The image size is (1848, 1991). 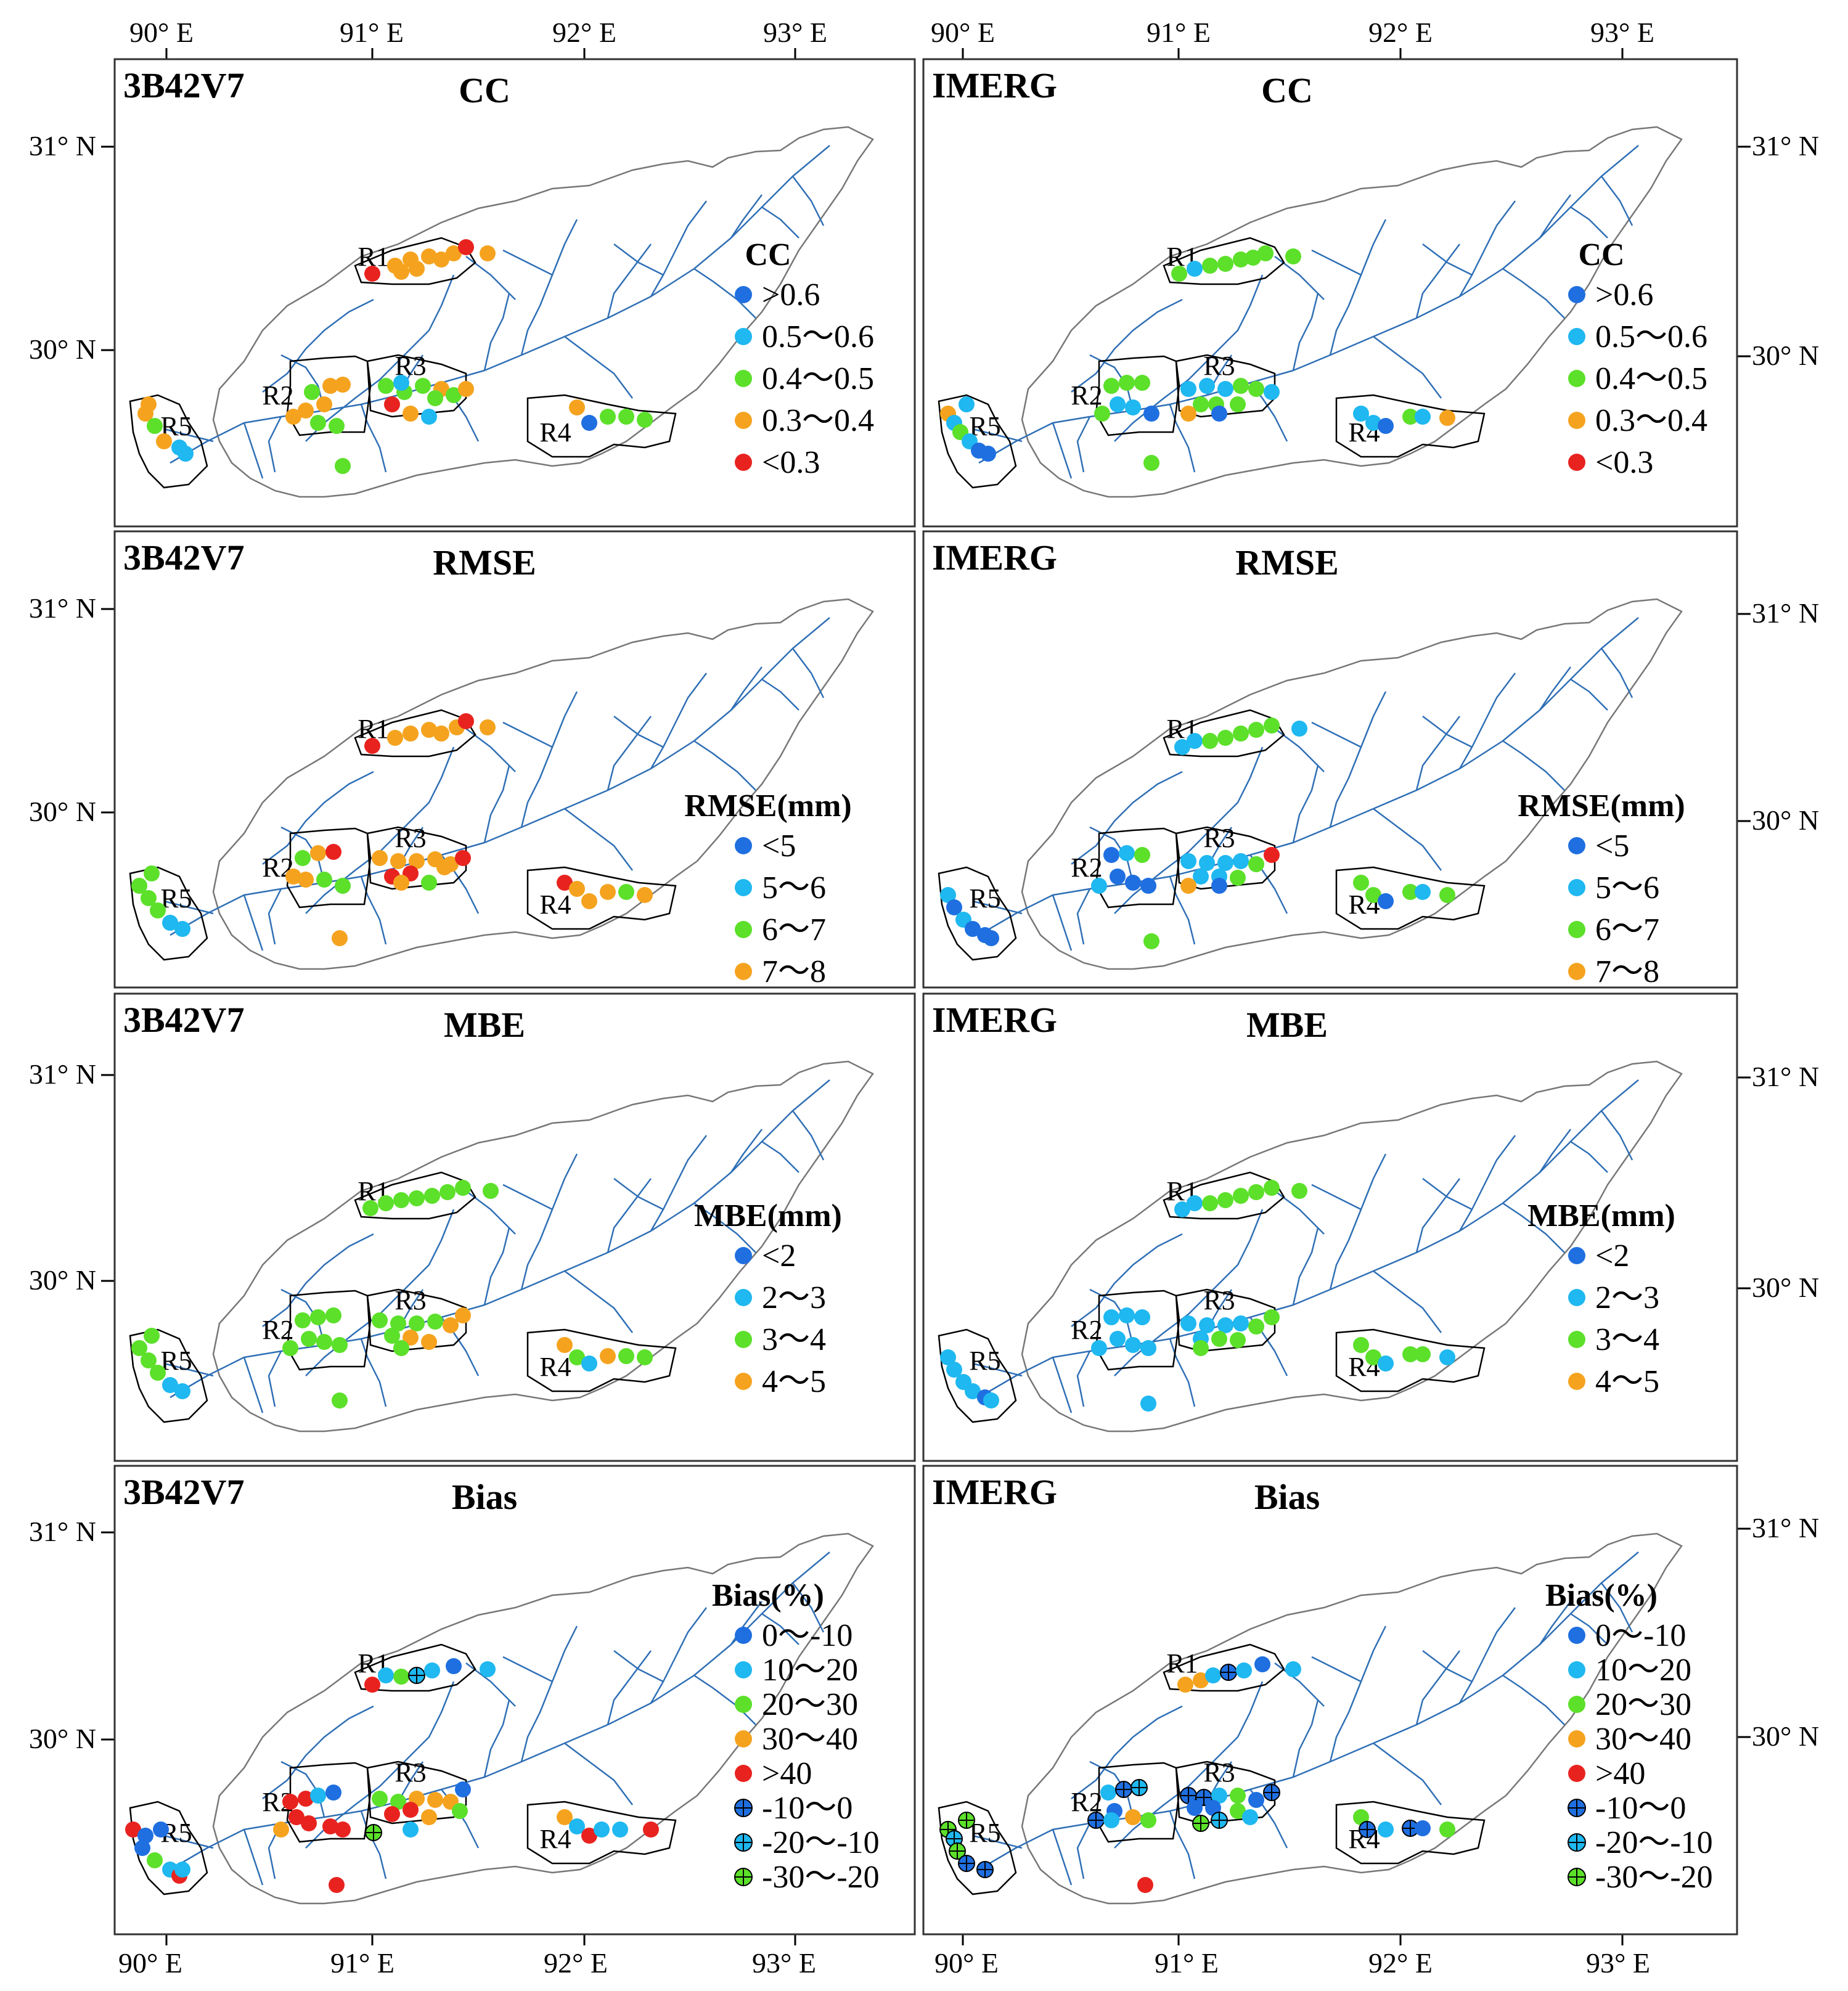 I want to click on legend-item-label: 7～8, so click(x=1627, y=971).